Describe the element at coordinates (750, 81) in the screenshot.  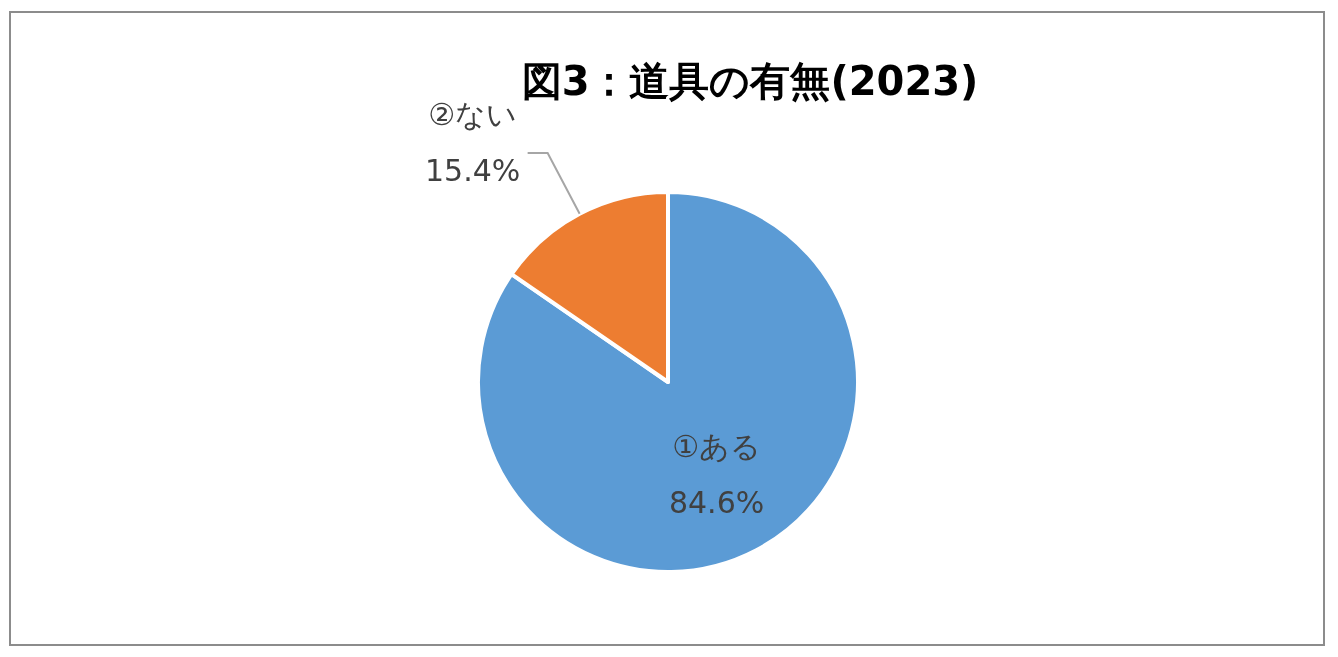
I see `chart-title: 図3：道具の有無(2023)` at that location.